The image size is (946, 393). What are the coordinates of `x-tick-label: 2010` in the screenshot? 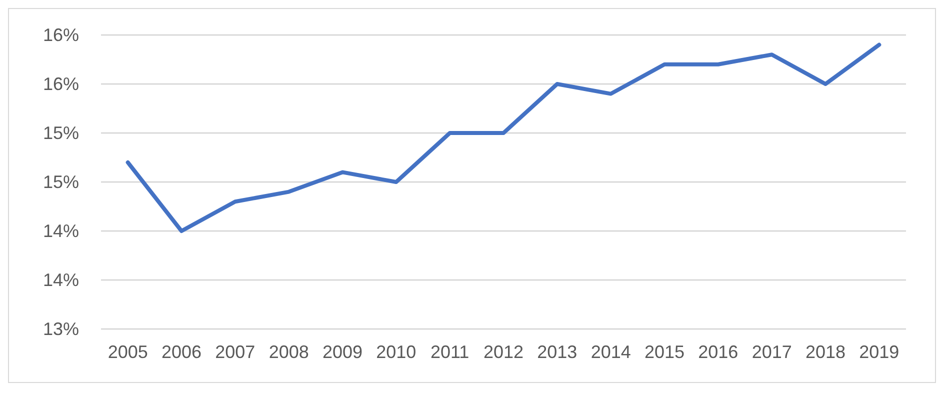 It's located at (396, 352).